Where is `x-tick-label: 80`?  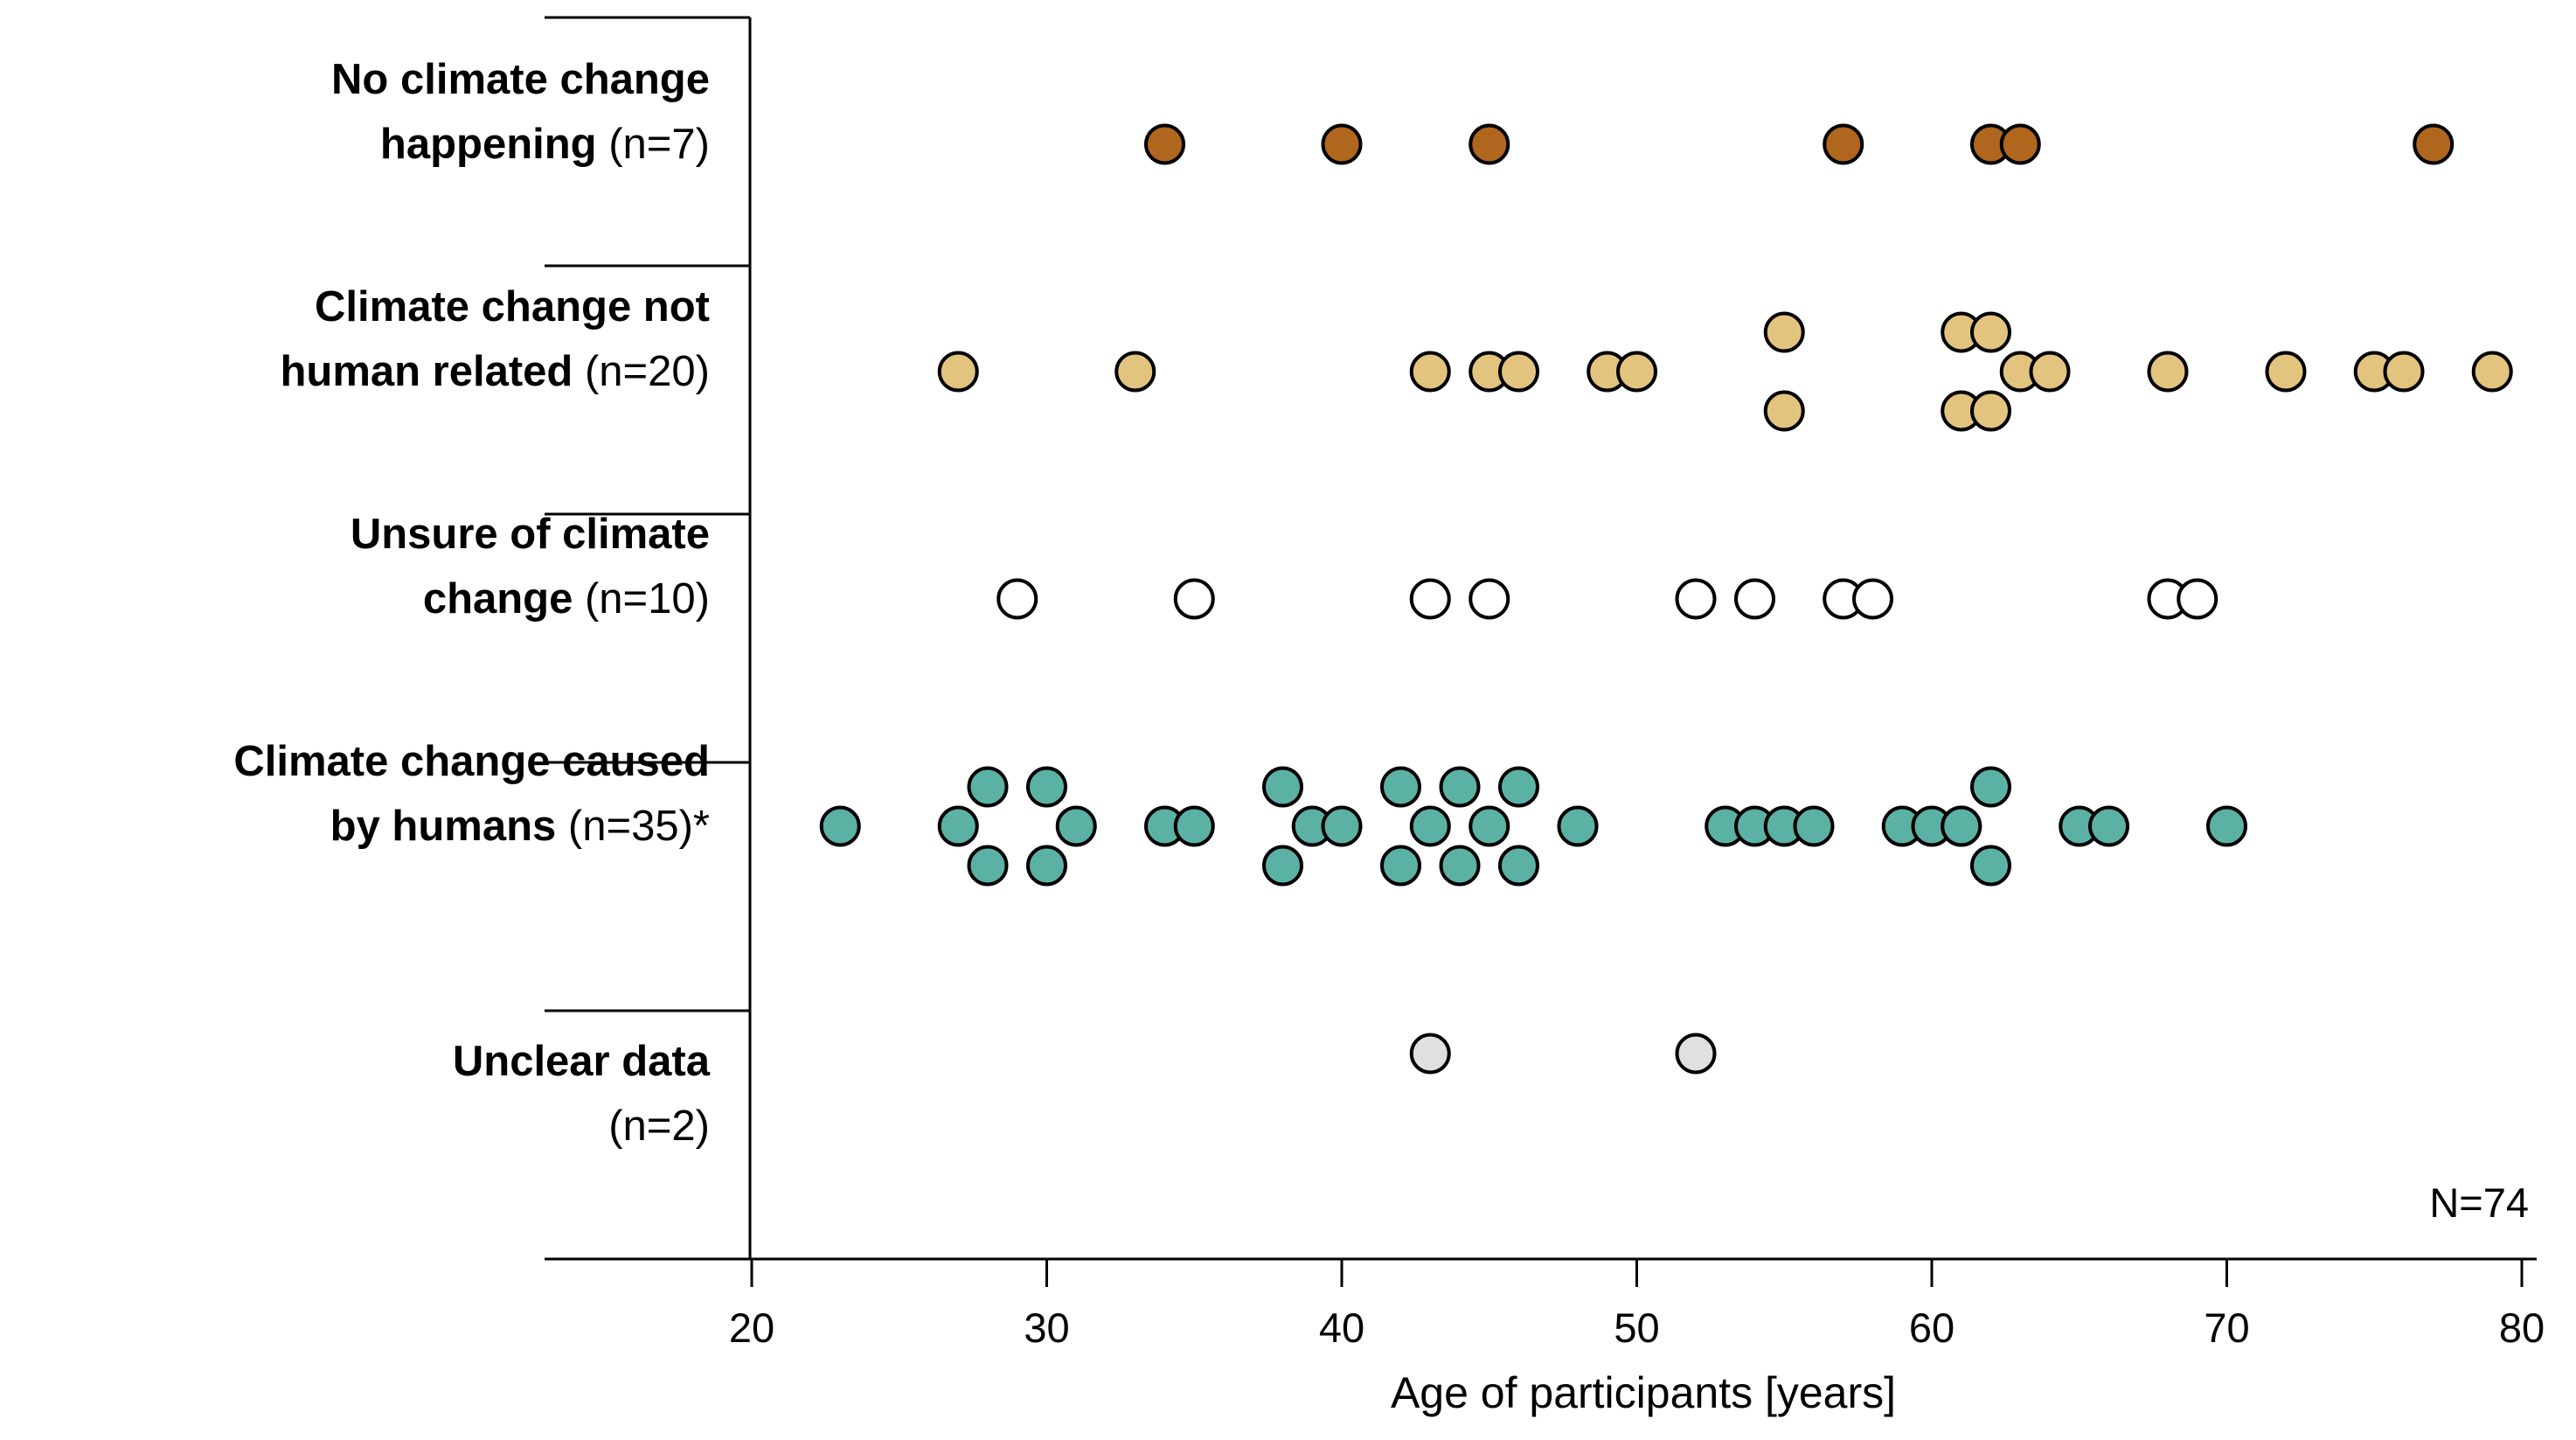 x-tick-label: 80 is located at coordinates (2522, 1327).